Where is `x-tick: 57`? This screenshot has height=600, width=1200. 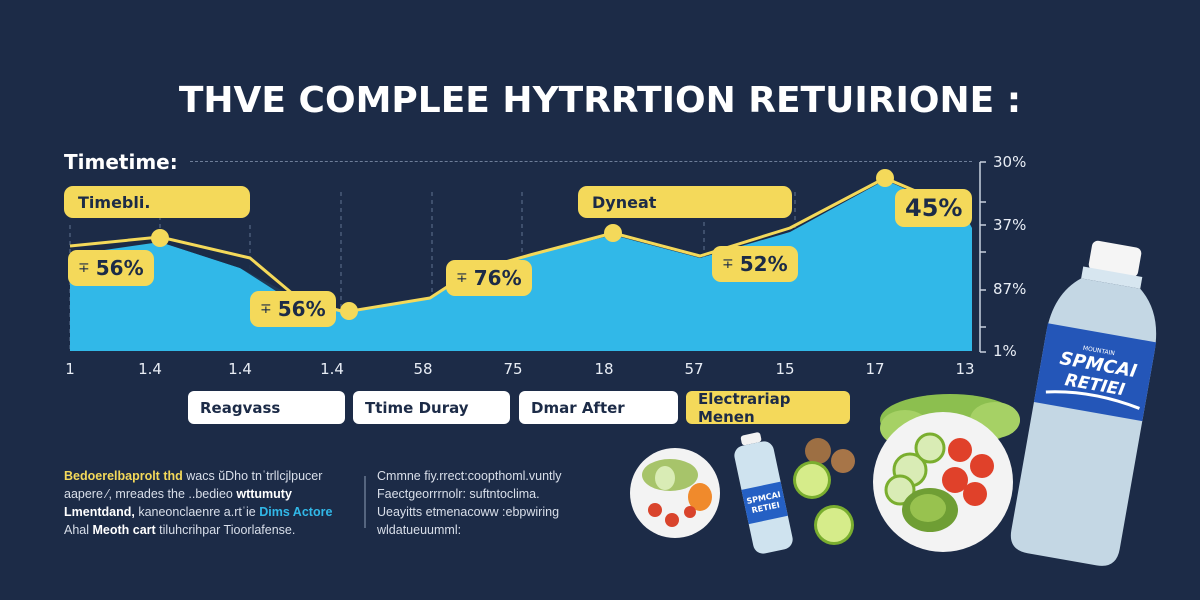
x-tick: 57 is located at coordinates (694, 369).